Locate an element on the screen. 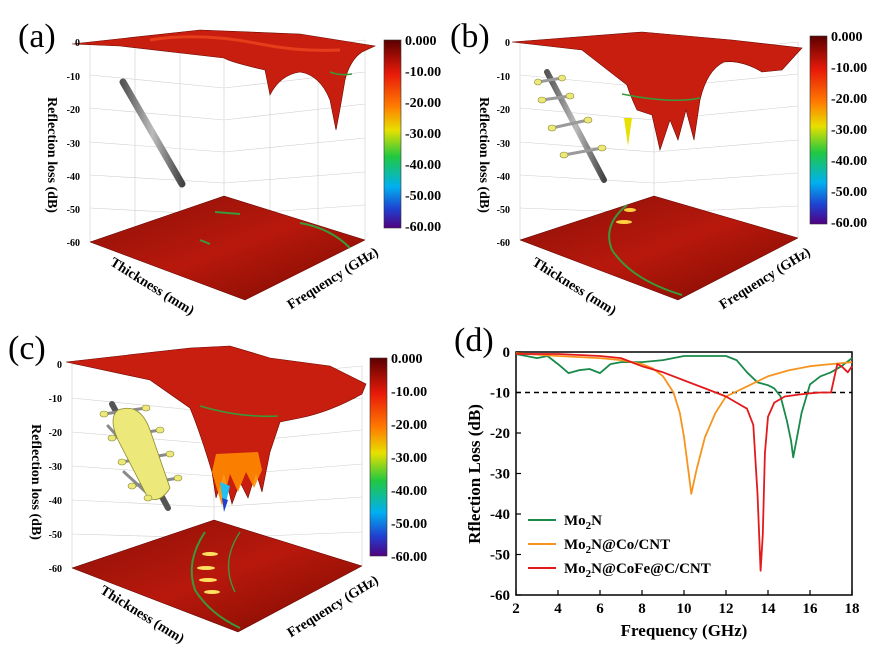 The width and height of the screenshot is (884, 661). x-tick-label: 10 is located at coordinates (684, 609).